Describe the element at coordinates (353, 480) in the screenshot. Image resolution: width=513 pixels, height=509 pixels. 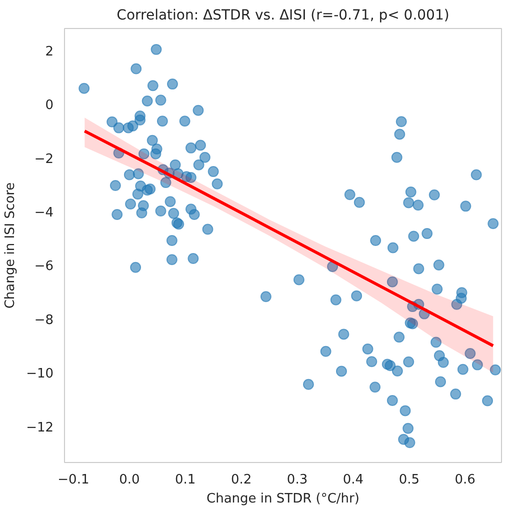
I see `x-tick-label: 0.4` at that location.